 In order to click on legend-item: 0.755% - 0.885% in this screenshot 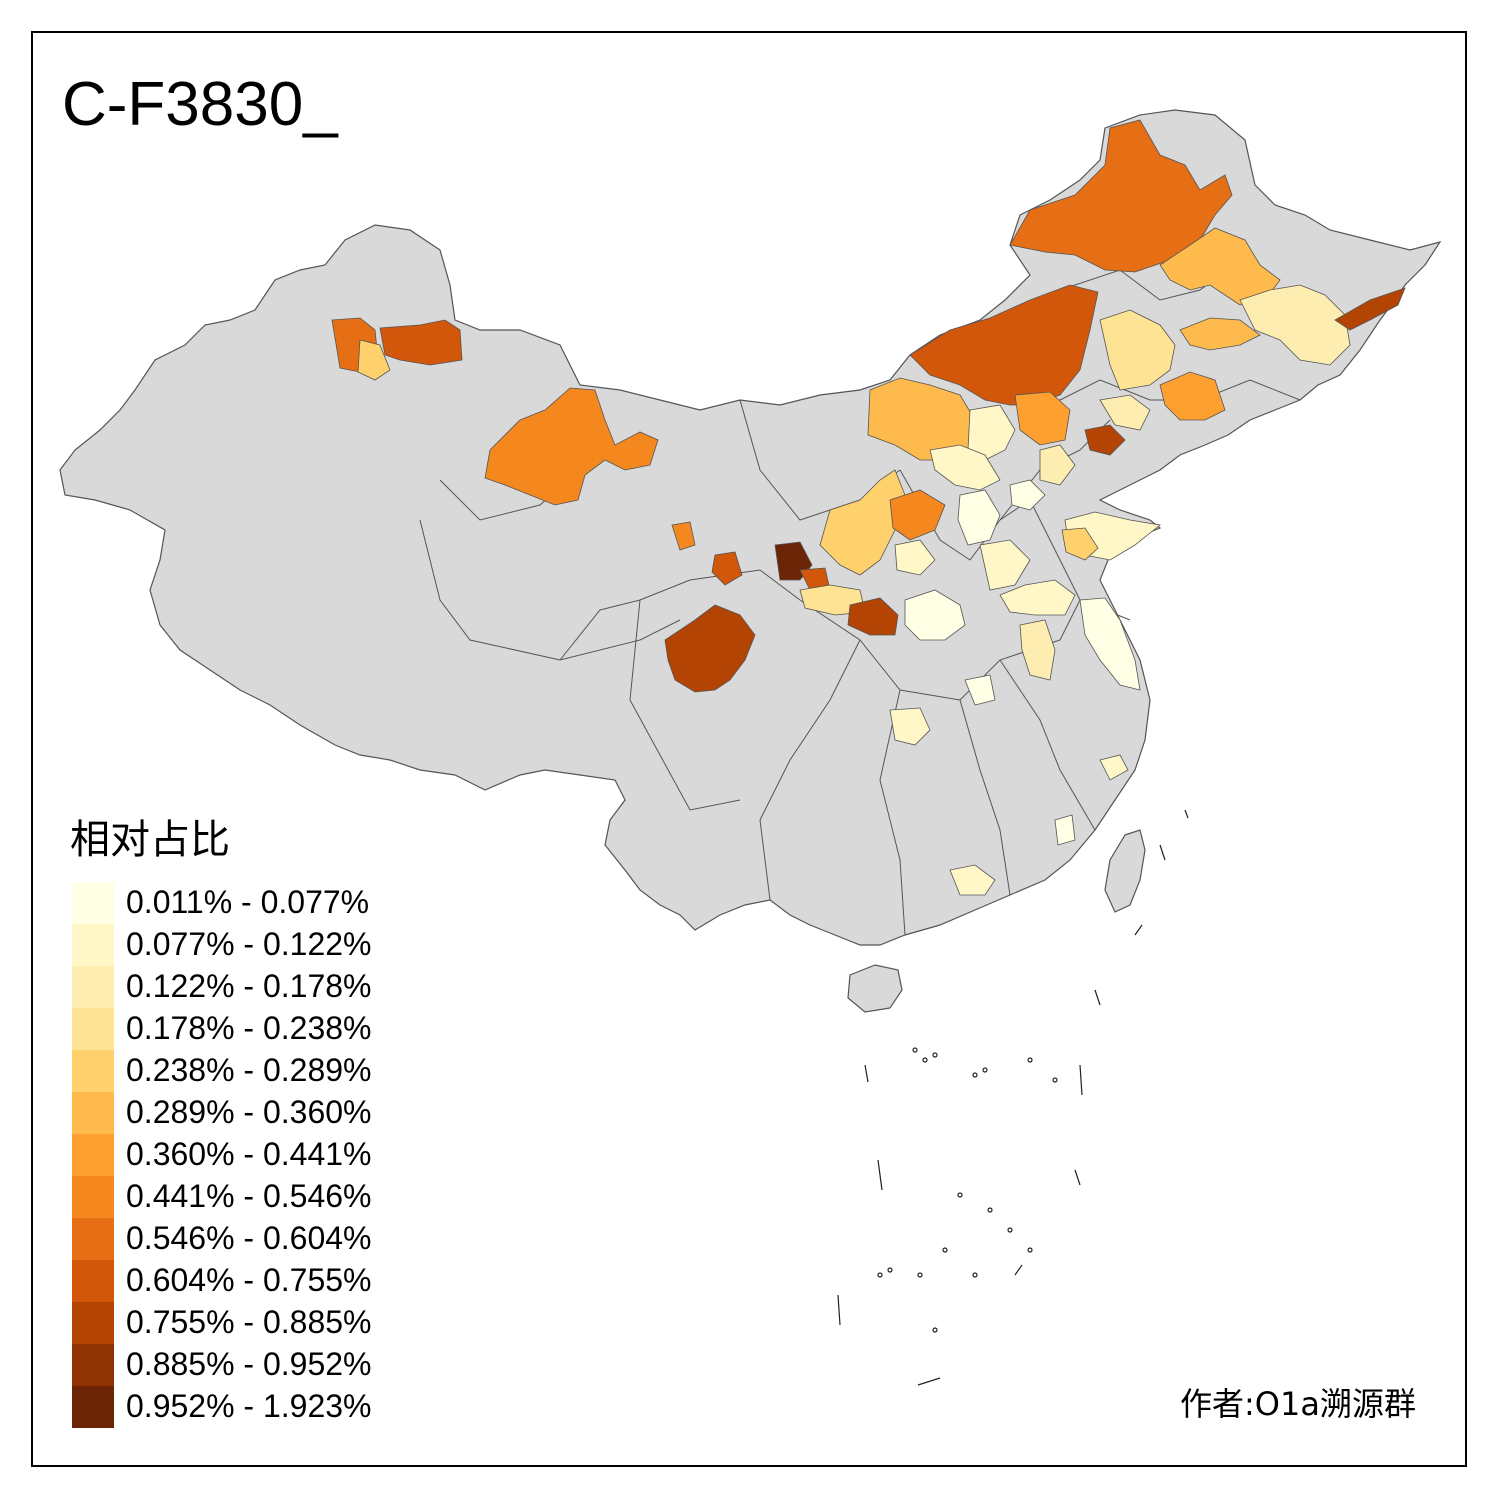, I will do `click(242, 1323)`.